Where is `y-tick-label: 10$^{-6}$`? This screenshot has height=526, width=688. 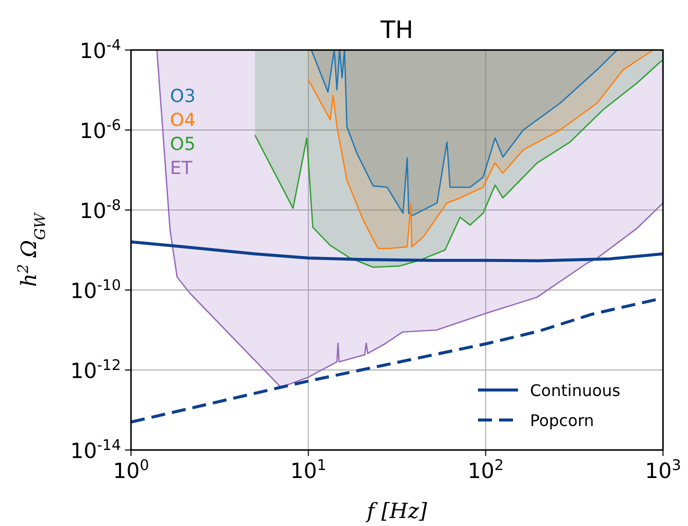
y-tick-label: 10$^{-6}$ is located at coordinates (100, 129).